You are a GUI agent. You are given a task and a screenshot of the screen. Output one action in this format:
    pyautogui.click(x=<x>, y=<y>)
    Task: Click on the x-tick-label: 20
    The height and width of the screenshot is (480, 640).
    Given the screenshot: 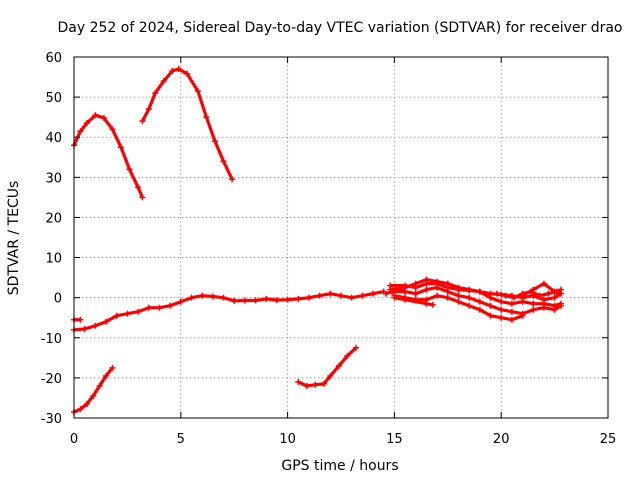 What is the action you would take?
    pyautogui.click(x=501, y=439)
    